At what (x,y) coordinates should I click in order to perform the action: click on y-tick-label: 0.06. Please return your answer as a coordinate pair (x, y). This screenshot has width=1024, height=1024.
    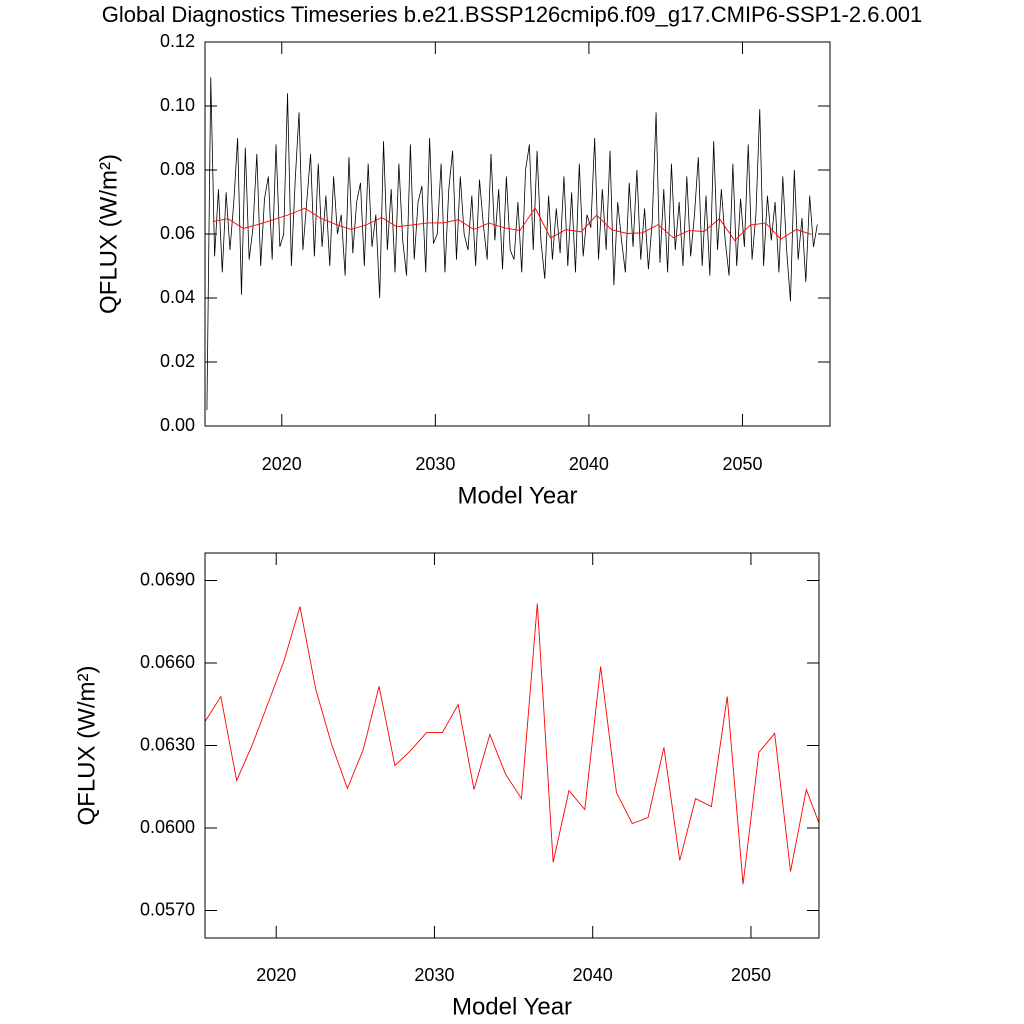
    Looking at the image, I should click on (177, 233).